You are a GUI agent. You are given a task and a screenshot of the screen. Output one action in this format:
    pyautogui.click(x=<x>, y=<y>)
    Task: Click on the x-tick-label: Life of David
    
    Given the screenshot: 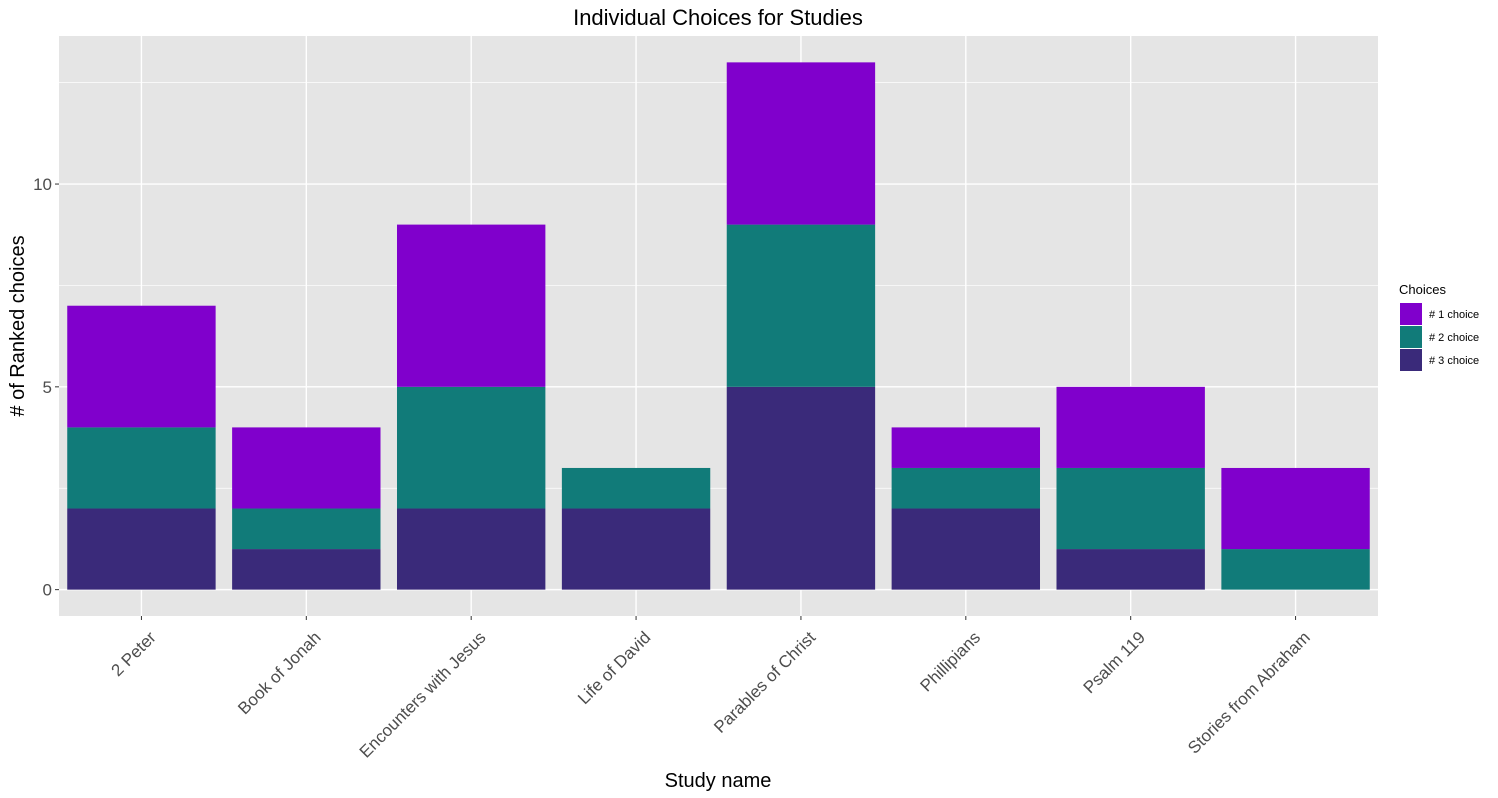 What is the action you would take?
    pyautogui.click(x=614, y=668)
    